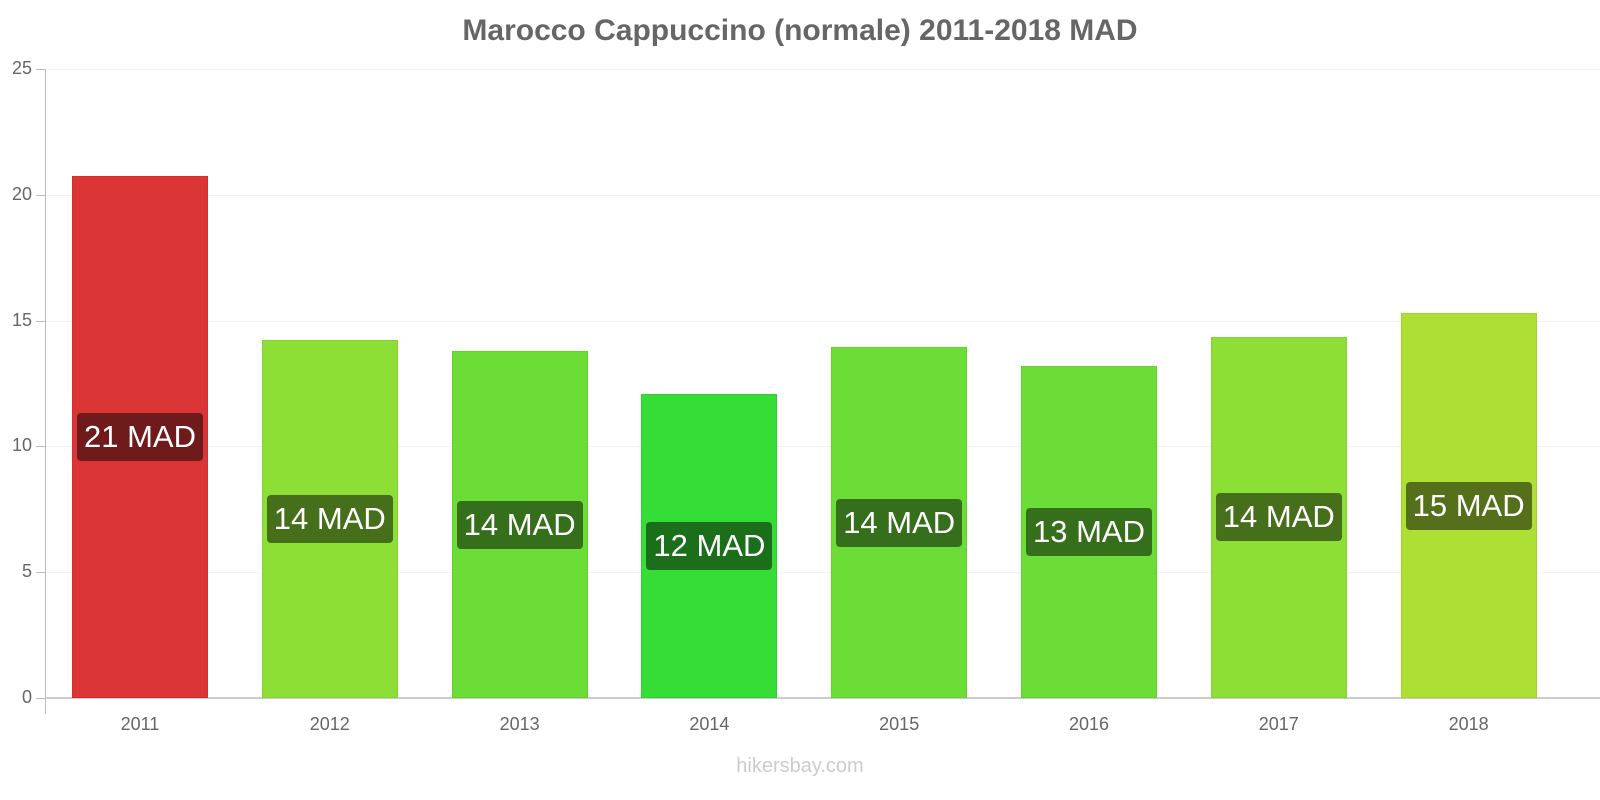 This screenshot has width=1600, height=800. What do you see at coordinates (709, 724) in the screenshot?
I see `x-tick-label: 2014` at bounding box center [709, 724].